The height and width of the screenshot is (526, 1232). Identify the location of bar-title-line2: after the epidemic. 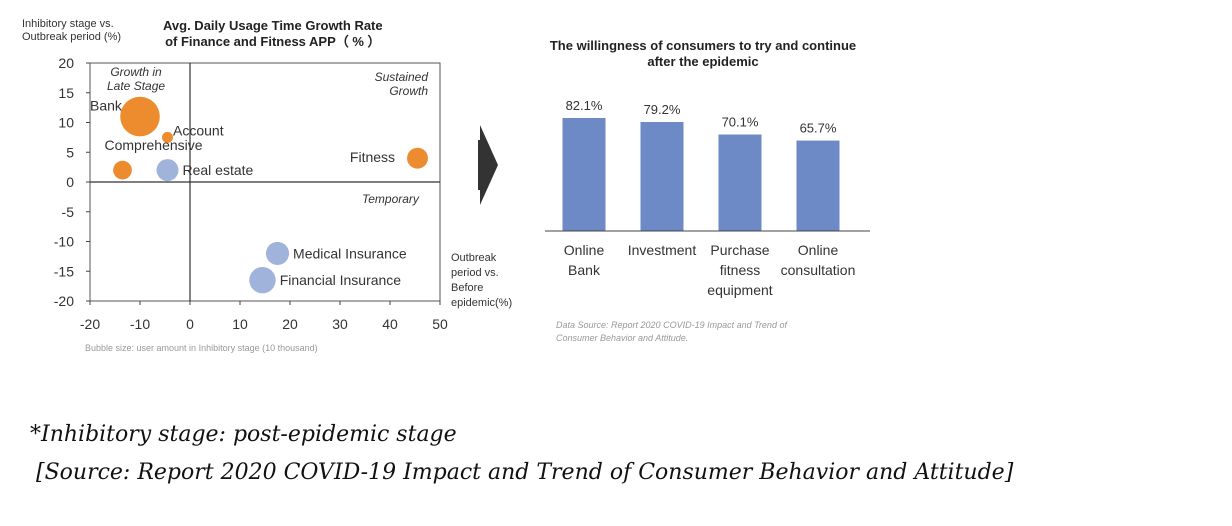
(703, 61).